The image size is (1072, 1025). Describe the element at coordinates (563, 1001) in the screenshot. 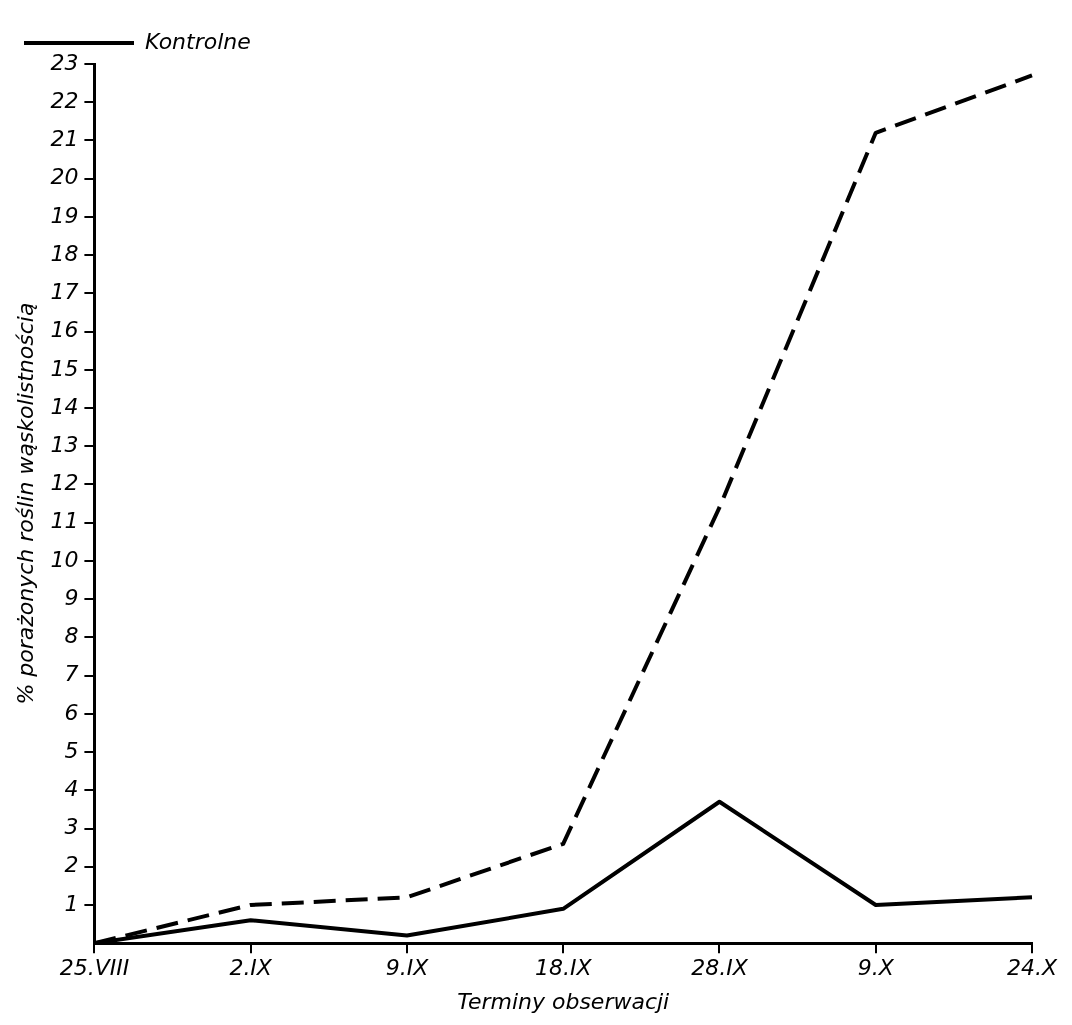

I see `x-axis-title: Terminy obserwacji` at that location.